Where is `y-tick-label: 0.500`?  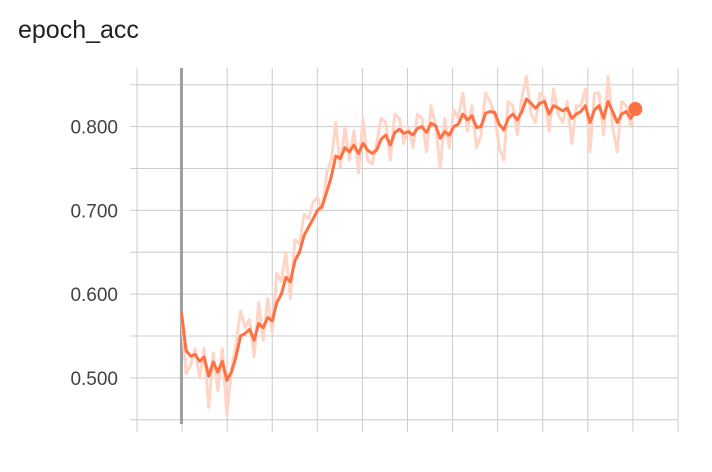
y-tick-label: 0.500 is located at coordinates (94, 379).